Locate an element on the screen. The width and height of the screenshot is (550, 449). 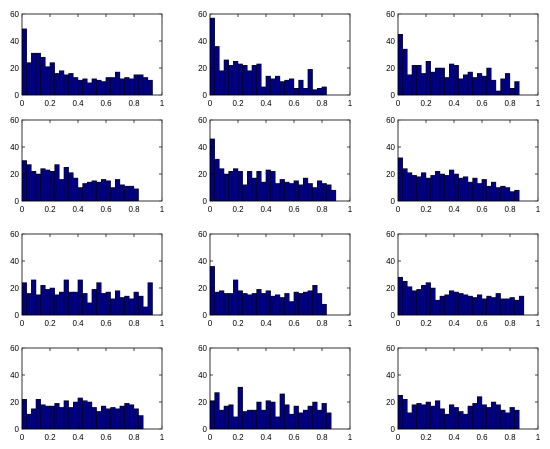
y-tick-label: 40 is located at coordinates (202, 261).